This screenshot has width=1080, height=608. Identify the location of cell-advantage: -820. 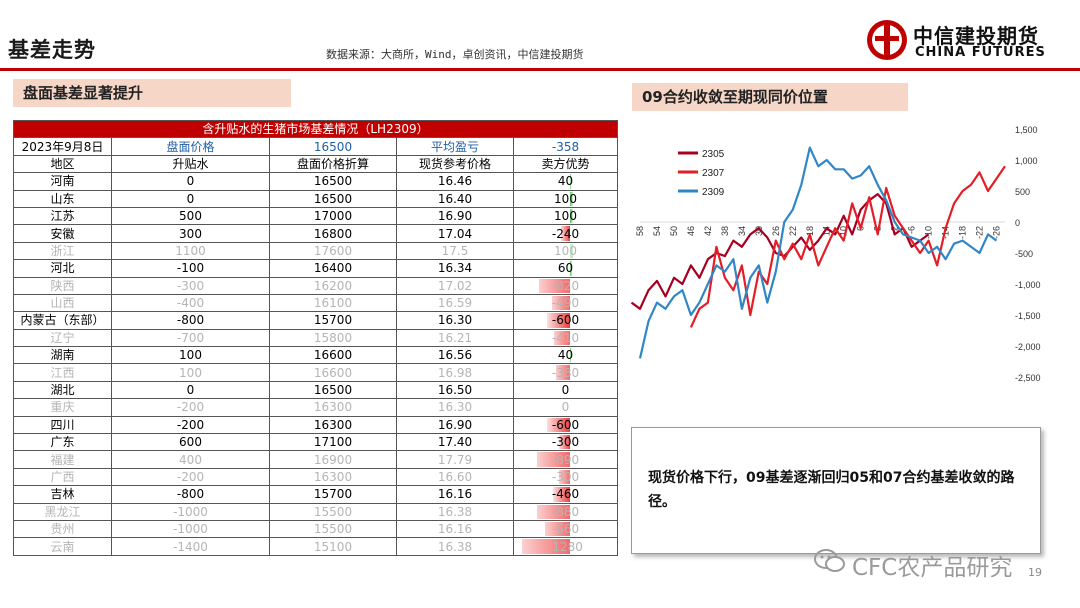
(565, 285).